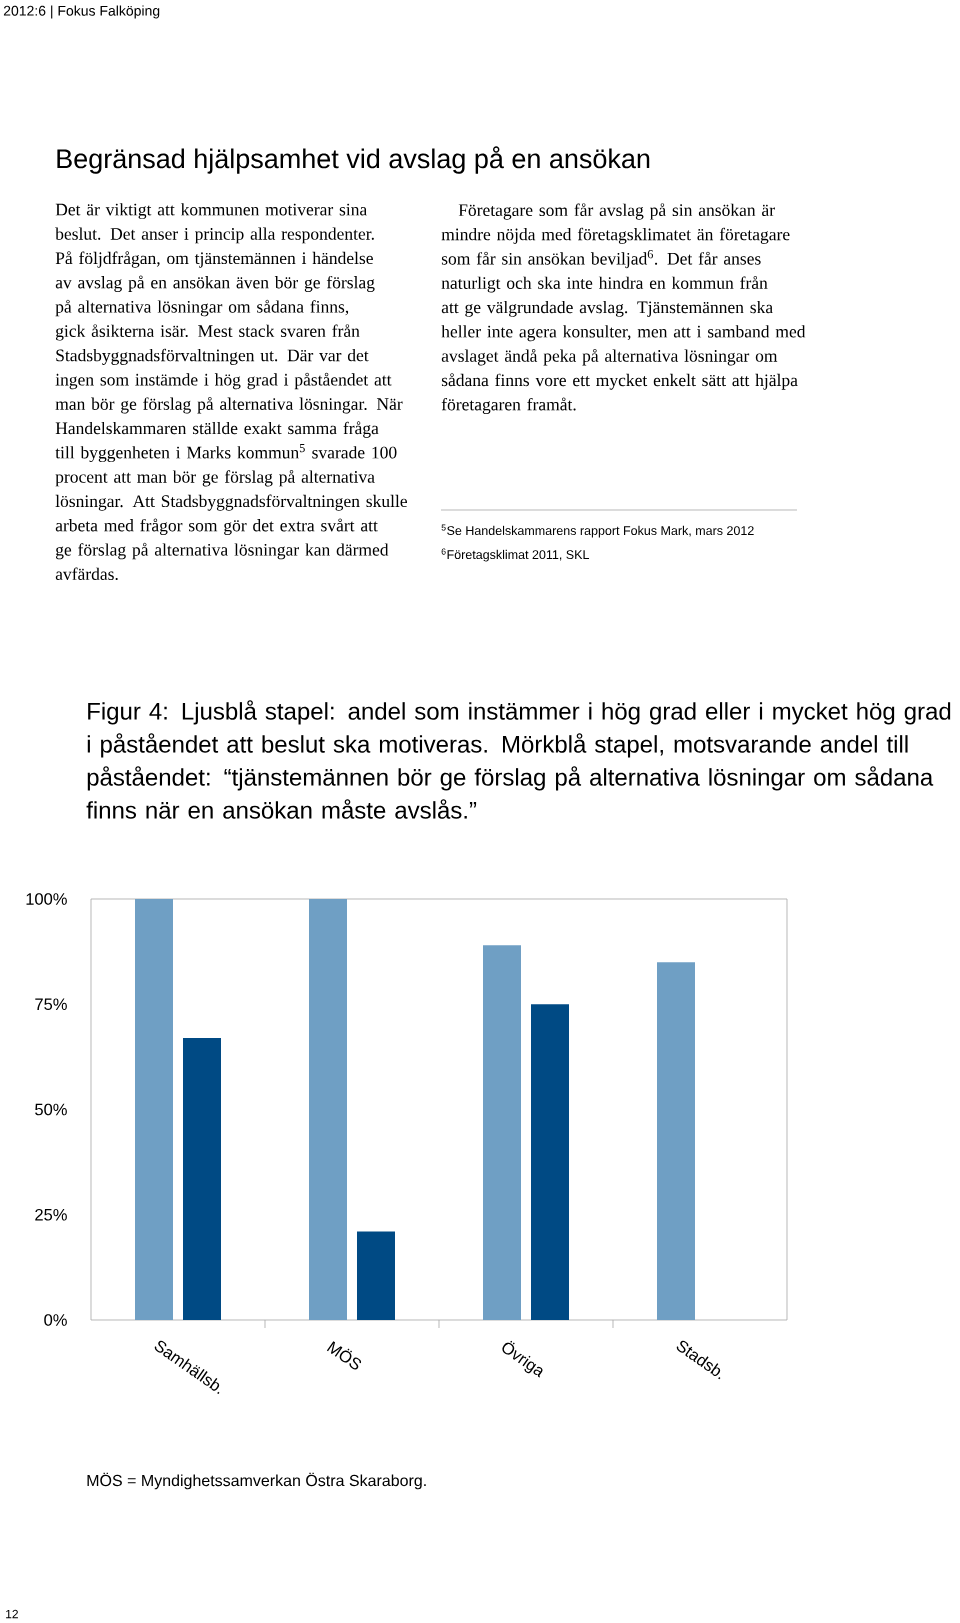  What do you see at coordinates (231, 392) in the screenshot?
I see `text: Det är viktigt att kommunen motiverar sina beslut. Det anser i princip alla respondenter. På följdfrågan, om tjänstemännen i händelse av avslag på en ansökan även bör ge förslag på alternativa lösningar om sådana finns, gick åsikterna isär. Mest stack svaren från Stadsbyggnadsförvaltningen ut. Där var det ingen som instämde i hög grad i påståendet att man bör ge förslag på alternativa lösningar. När Handelskammaren ställde exakt samma fråga till byggenheten i Marks kommun$^{5}$ svarade 100 procent att man bör ge förslag på alternativa lösningar. Att Stadsbyggnadsförvaltningen skulle arbeta med frågor som gör det extra svårt att ge förslag på alternativa lösningar kan därmed avfärdas.` at bounding box center [231, 392].